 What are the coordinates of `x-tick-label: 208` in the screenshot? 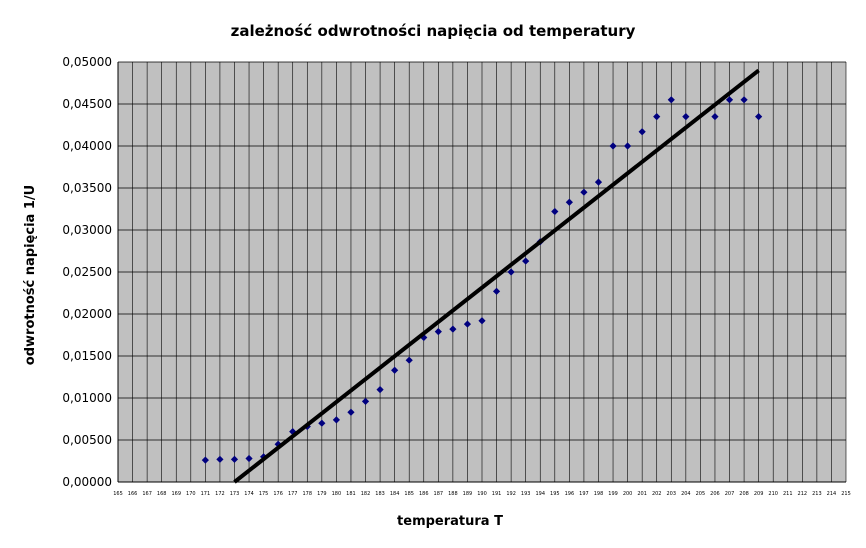 It's located at (744, 494).